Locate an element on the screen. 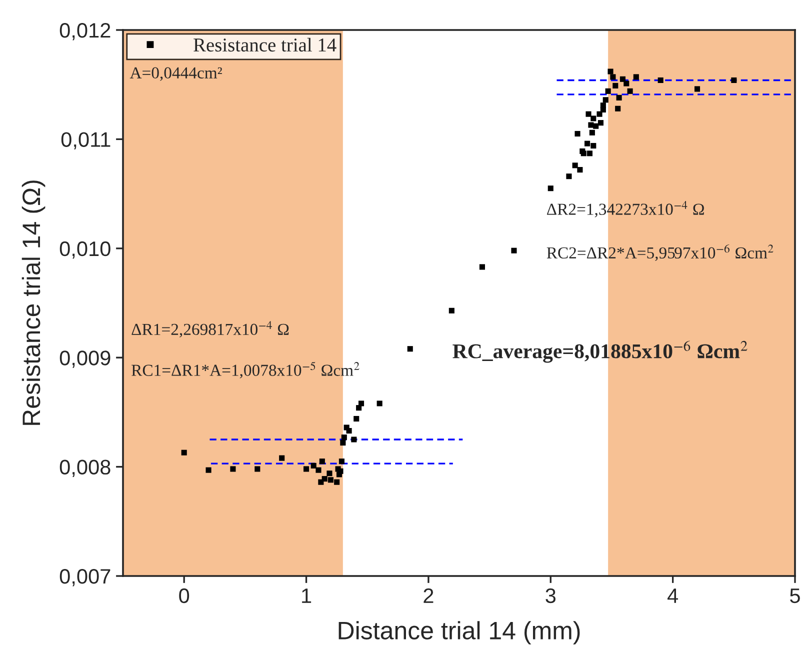 Image resolution: width=809 pixels, height=661 pixels. y-tick-label: 0,009 is located at coordinates (85, 359).